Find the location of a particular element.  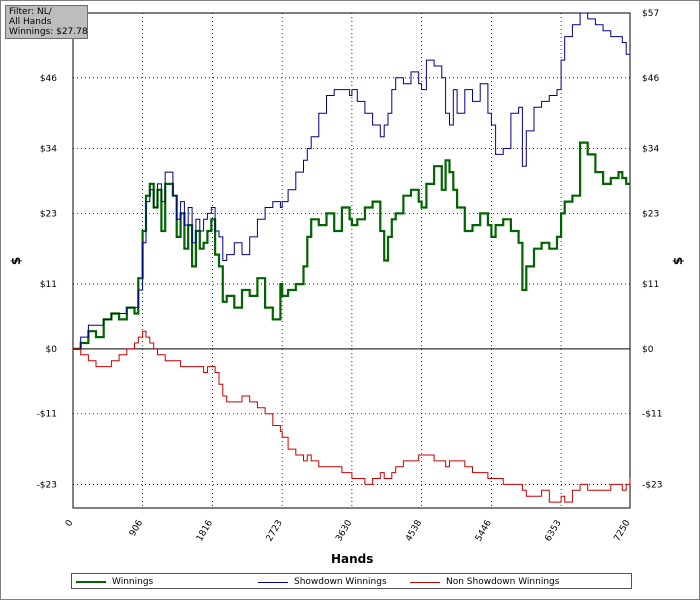

legend-item-winnings: Winnings is located at coordinates (114, 582).